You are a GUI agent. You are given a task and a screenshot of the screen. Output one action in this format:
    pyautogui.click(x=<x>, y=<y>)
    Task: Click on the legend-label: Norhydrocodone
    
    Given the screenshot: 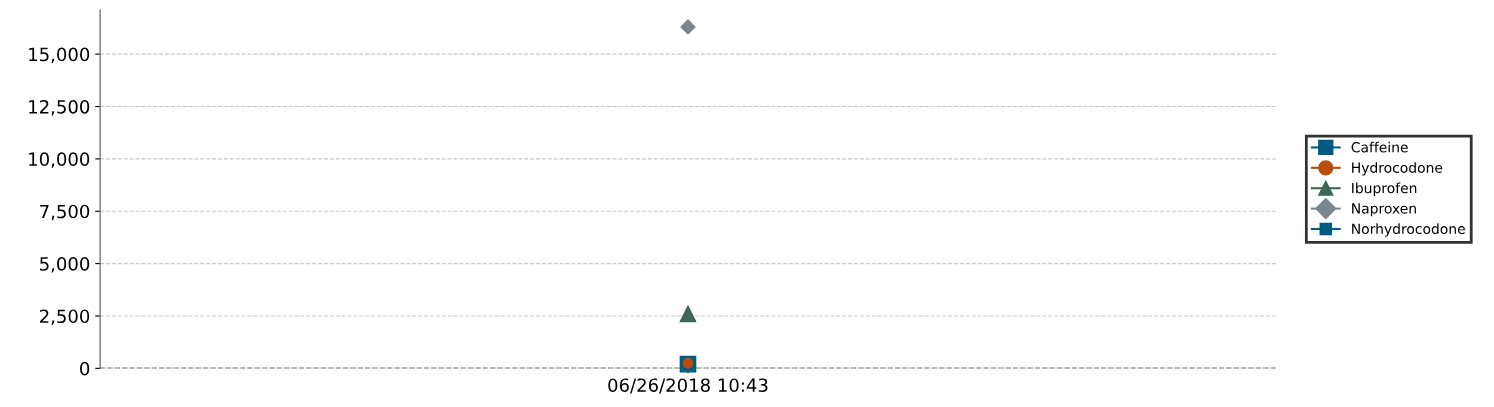 What is the action you would take?
    pyautogui.click(x=1408, y=230)
    